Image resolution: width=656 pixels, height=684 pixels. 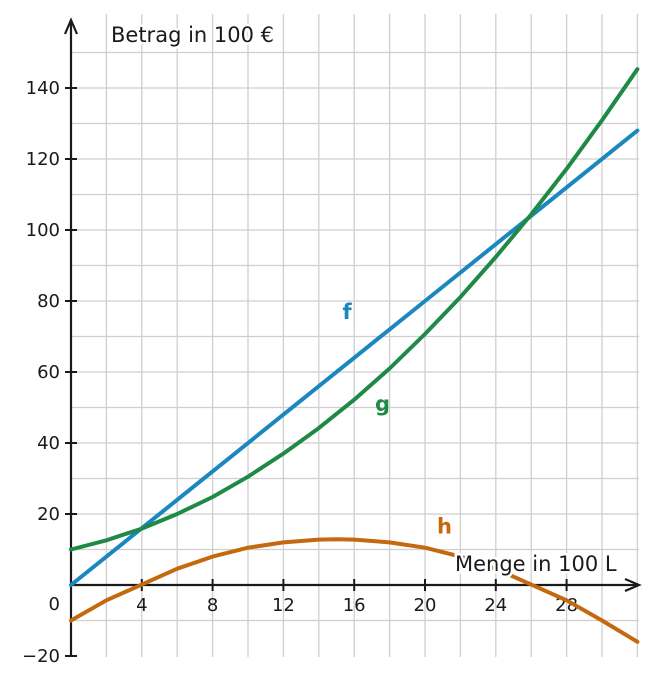 What do you see at coordinates (425, 605) in the screenshot?
I see `x-tick-label: 20` at bounding box center [425, 605].